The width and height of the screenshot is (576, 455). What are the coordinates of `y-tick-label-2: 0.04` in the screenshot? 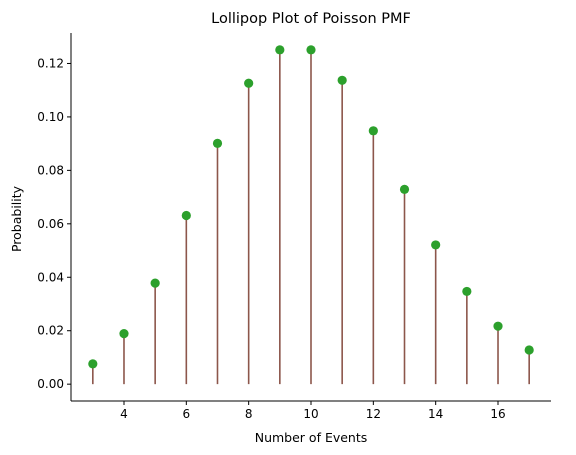 It's located at (50, 277).